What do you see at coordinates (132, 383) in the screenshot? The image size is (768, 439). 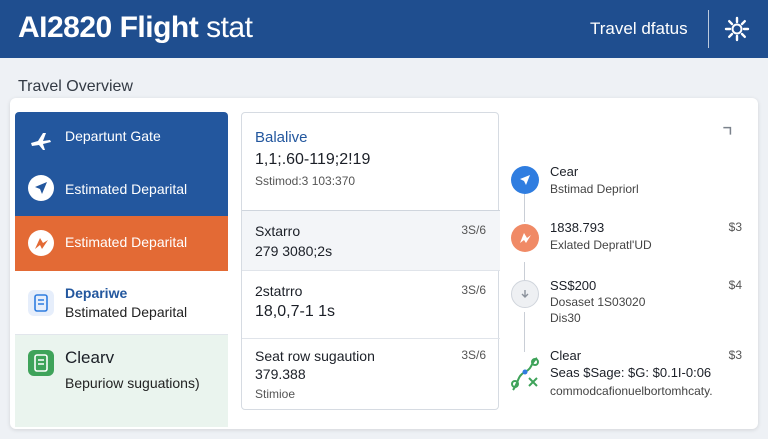 I see `sidebar-item-subtitle: Bepuriow suguations)` at bounding box center [132, 383].